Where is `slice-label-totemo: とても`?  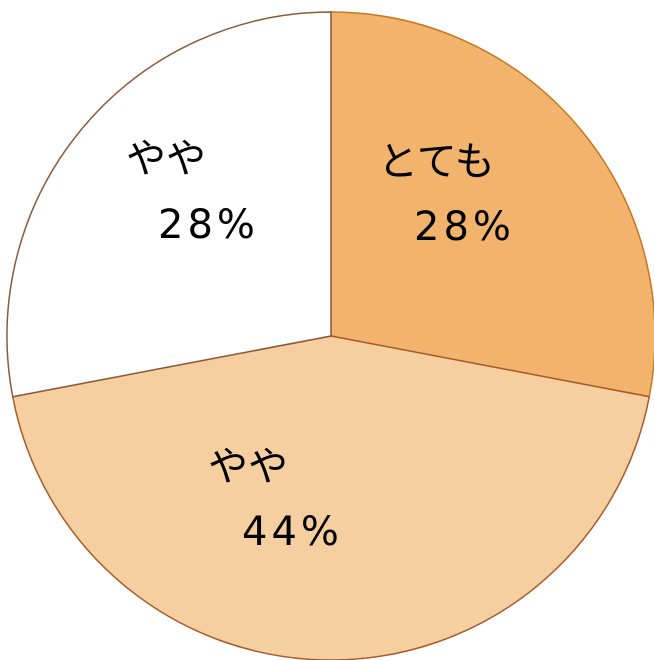 slice-label-totemo: とても is located at coordinates (436, 162).